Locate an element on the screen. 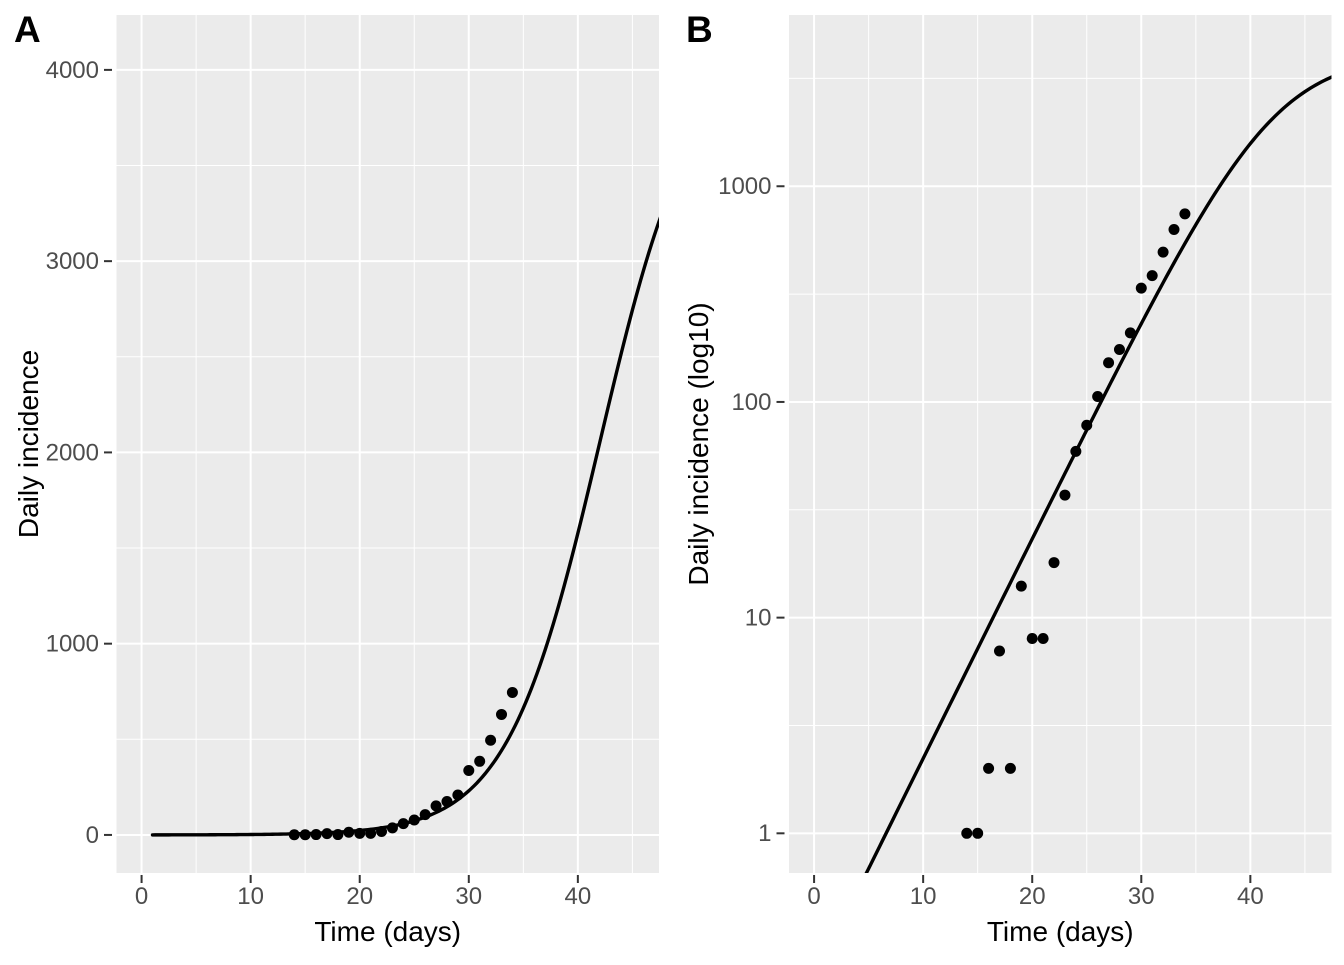  panel-a-x-axis-title: Time (days) is located at coordinates (387, 931).